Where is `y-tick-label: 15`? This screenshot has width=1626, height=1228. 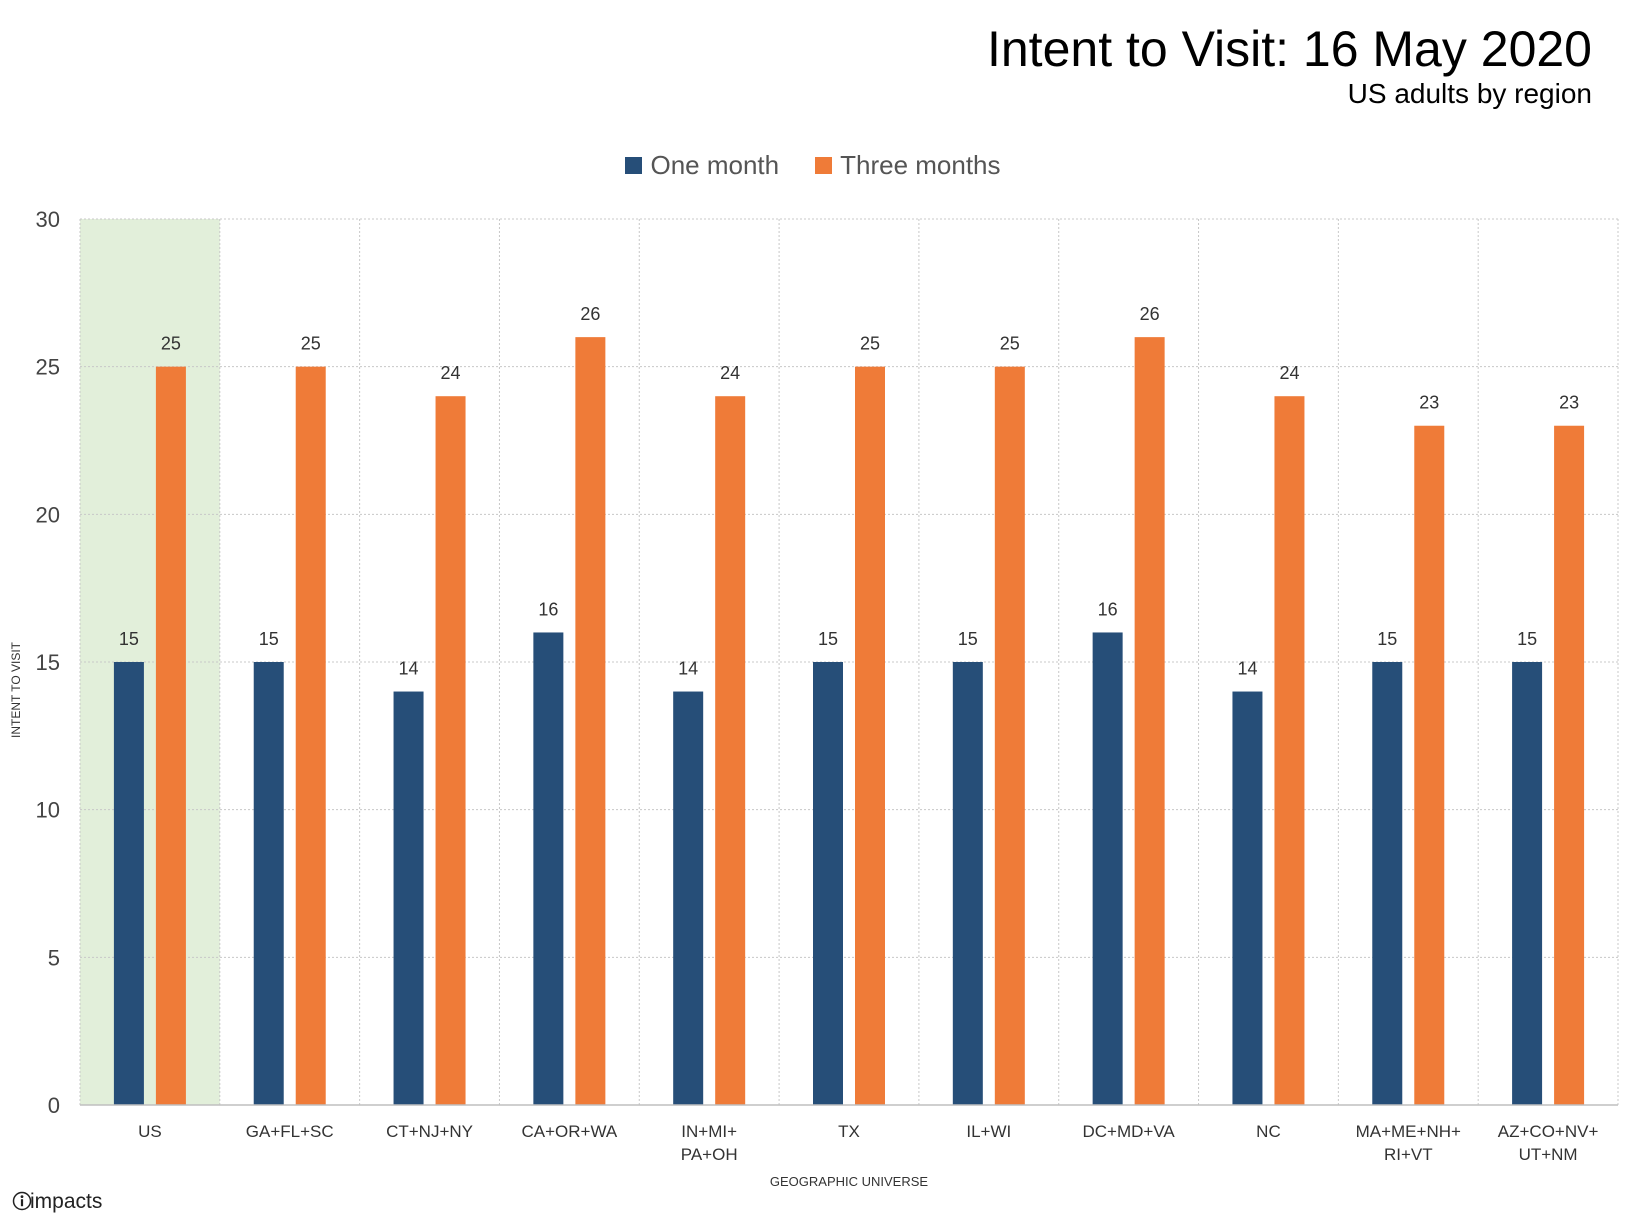 y-tick-label: 15 is located at coordinates (48, 662).